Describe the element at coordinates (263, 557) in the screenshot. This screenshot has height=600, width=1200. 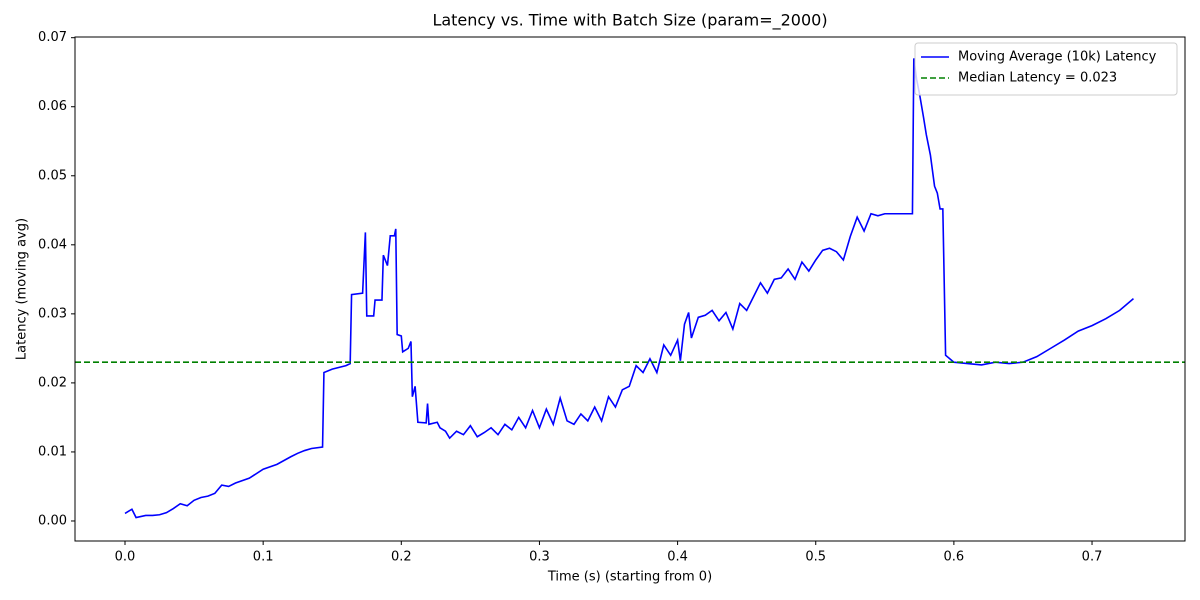
I see `x-tick-label: 0.1` at that location.